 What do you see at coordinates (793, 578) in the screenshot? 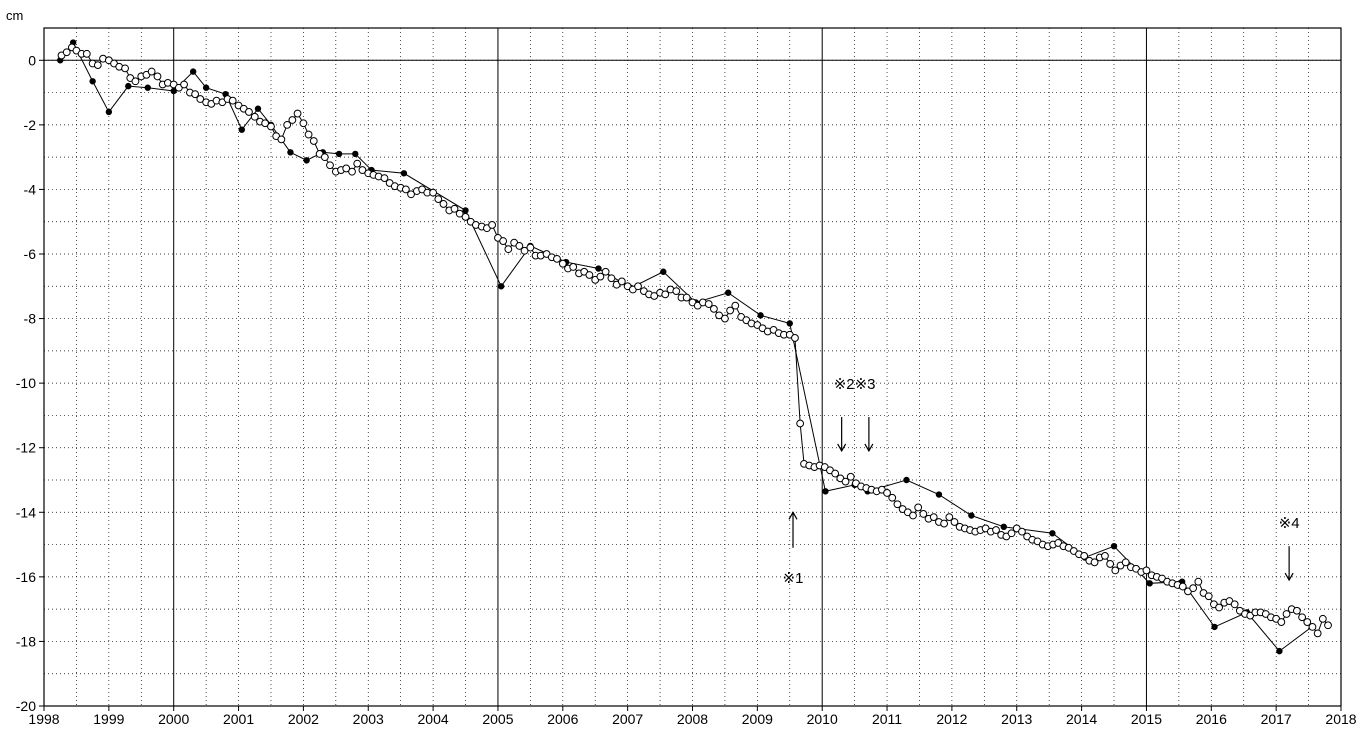
I see `annotation-label: ※1` at bounding box center [793, 578].